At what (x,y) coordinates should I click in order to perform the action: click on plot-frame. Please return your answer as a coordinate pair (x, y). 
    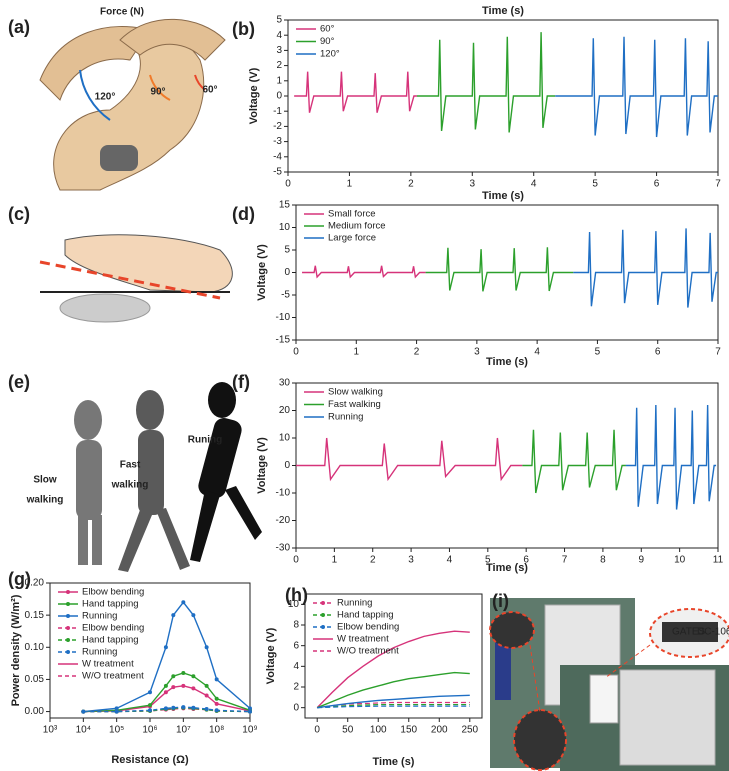
    Looking at the image, I should click on (393, 656).